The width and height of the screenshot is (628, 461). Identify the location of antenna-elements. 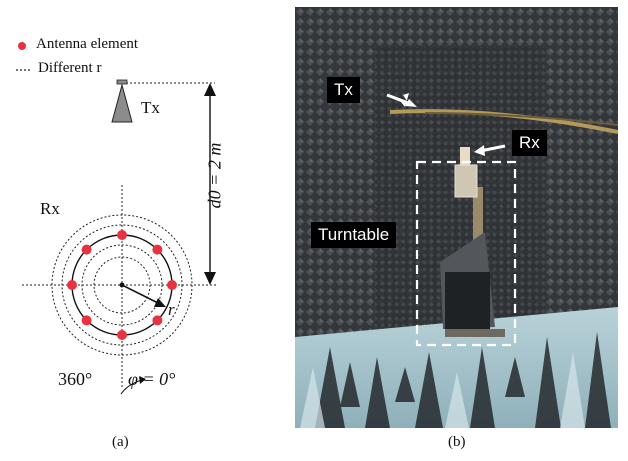
(122, 285).